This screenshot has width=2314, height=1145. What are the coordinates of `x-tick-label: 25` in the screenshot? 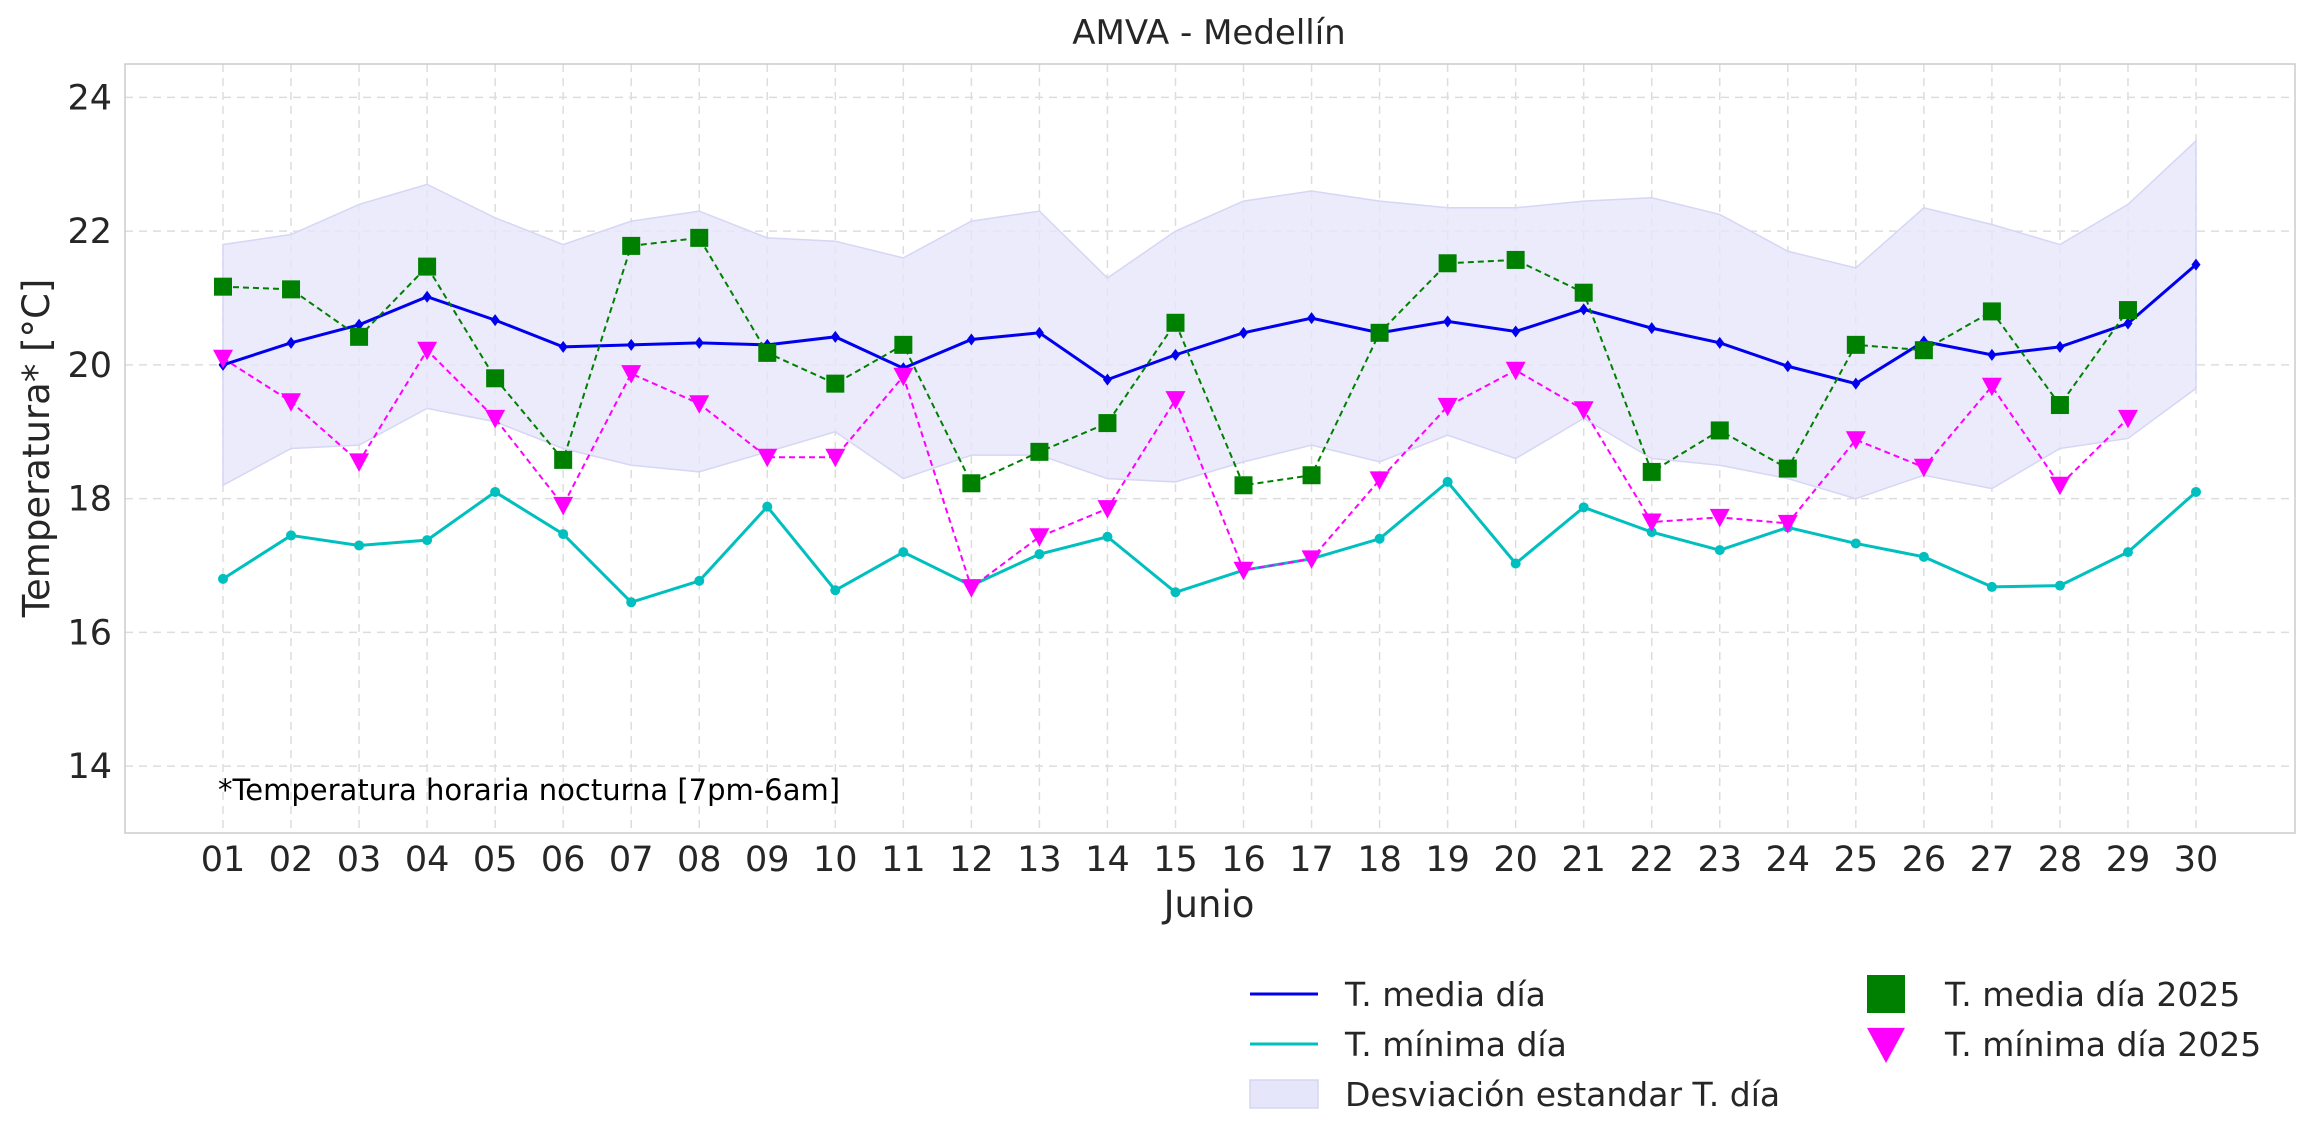 It's located at (1856, 860).